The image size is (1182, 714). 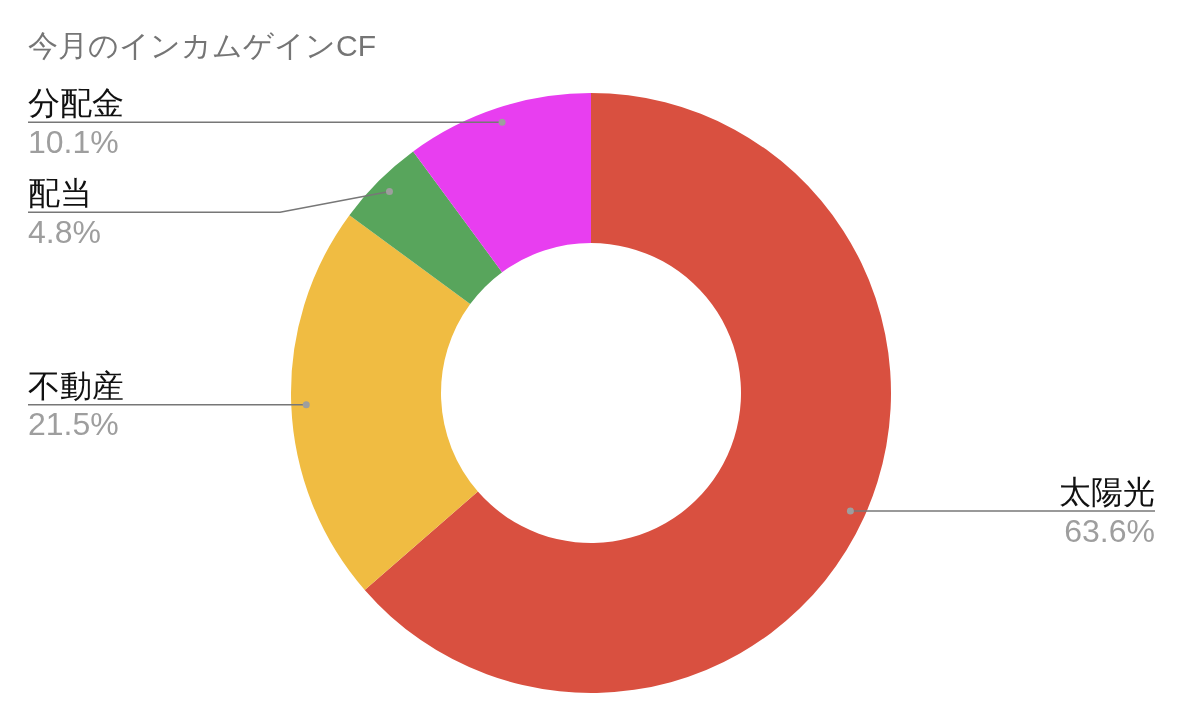 I want to click on data-label: 10.1%, so click(x=73, y=142).